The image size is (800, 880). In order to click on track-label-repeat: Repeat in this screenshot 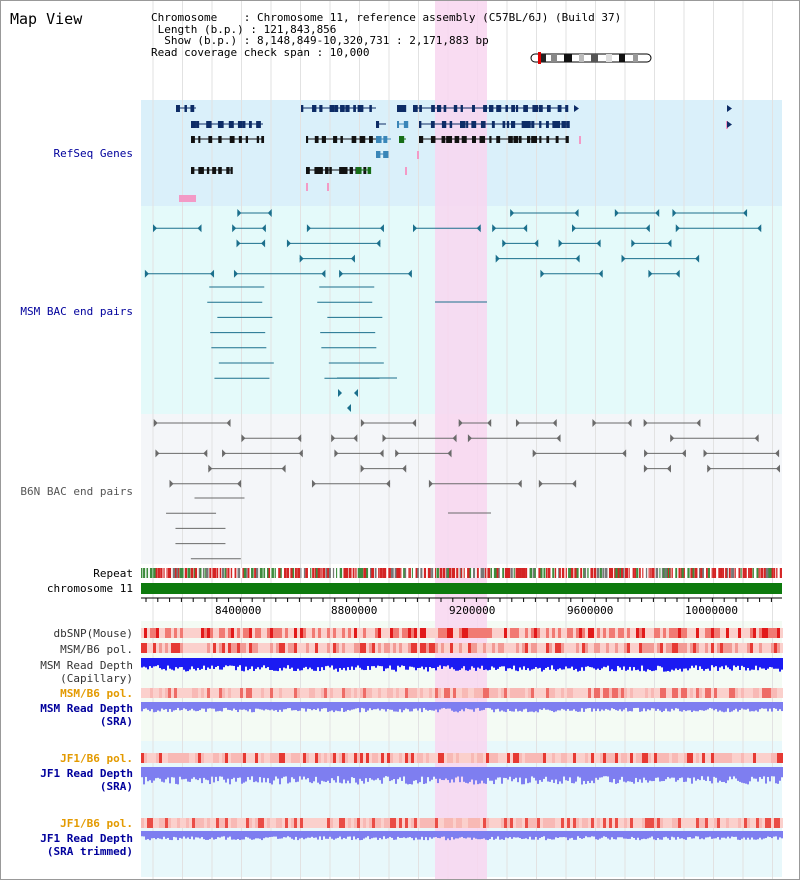, I will do `click(113, 573)`.